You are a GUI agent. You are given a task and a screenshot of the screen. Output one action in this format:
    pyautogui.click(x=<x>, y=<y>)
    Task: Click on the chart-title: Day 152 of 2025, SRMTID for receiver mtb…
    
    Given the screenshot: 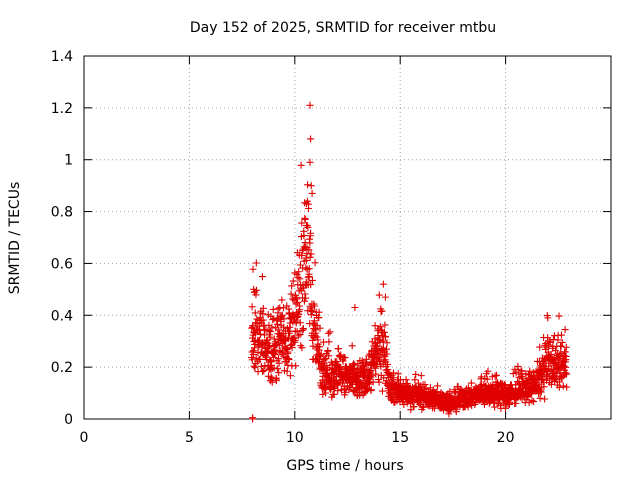 What is the action you would take?
    pyautogui.click(x=343, y=28)
    